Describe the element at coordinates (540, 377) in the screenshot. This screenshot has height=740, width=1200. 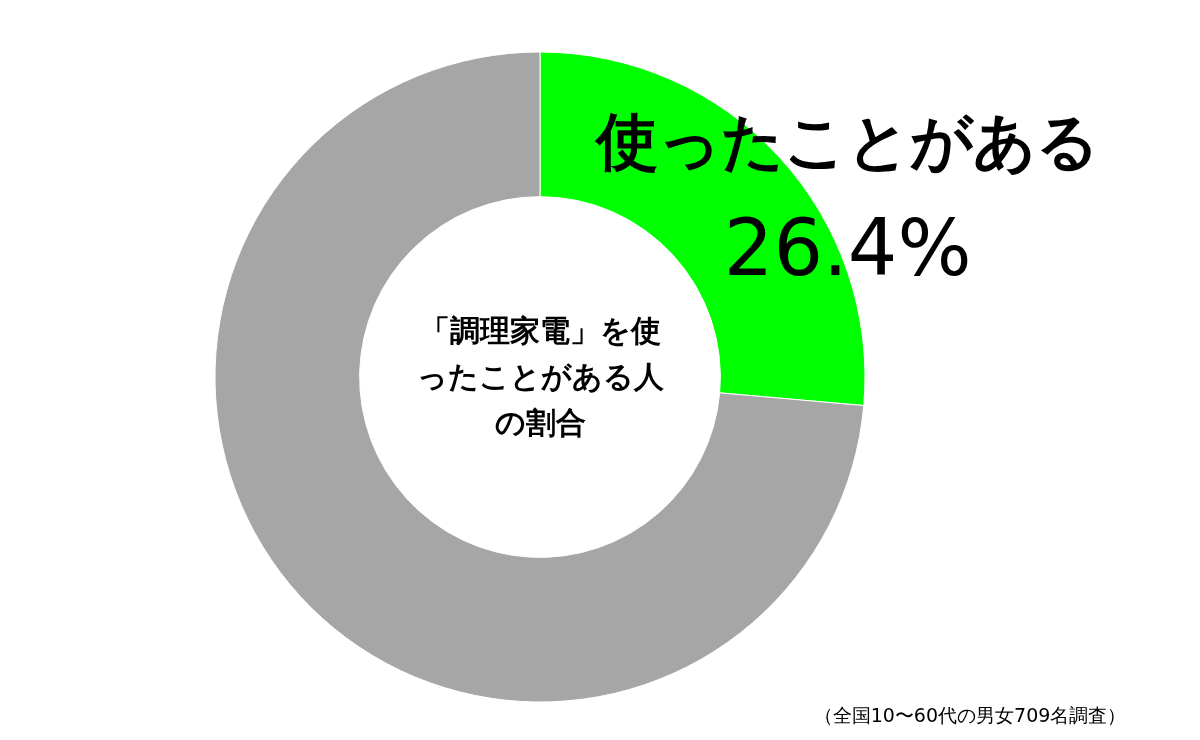
I see `text: 「調理家電」を使ったことがある人の割合` at that location.